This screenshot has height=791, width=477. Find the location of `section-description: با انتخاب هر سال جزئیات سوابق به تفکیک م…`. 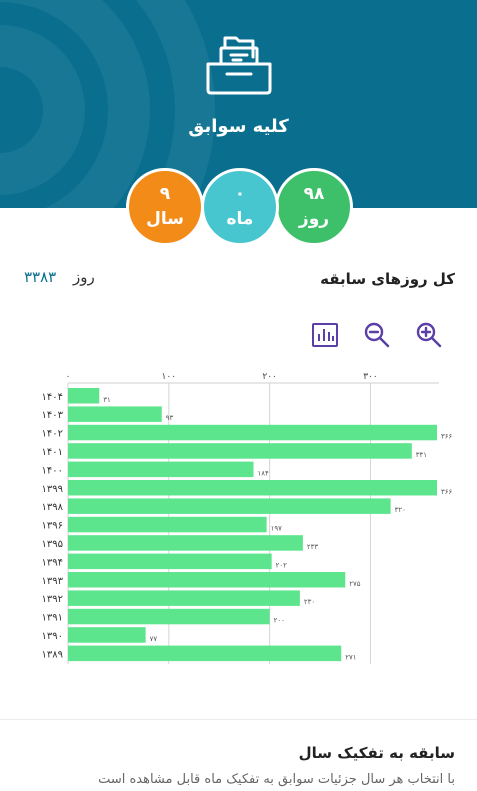

section-description: با انتخاب هر سال جزئیات سوابق به تفکیک م… is located at coordinates (276, 779).